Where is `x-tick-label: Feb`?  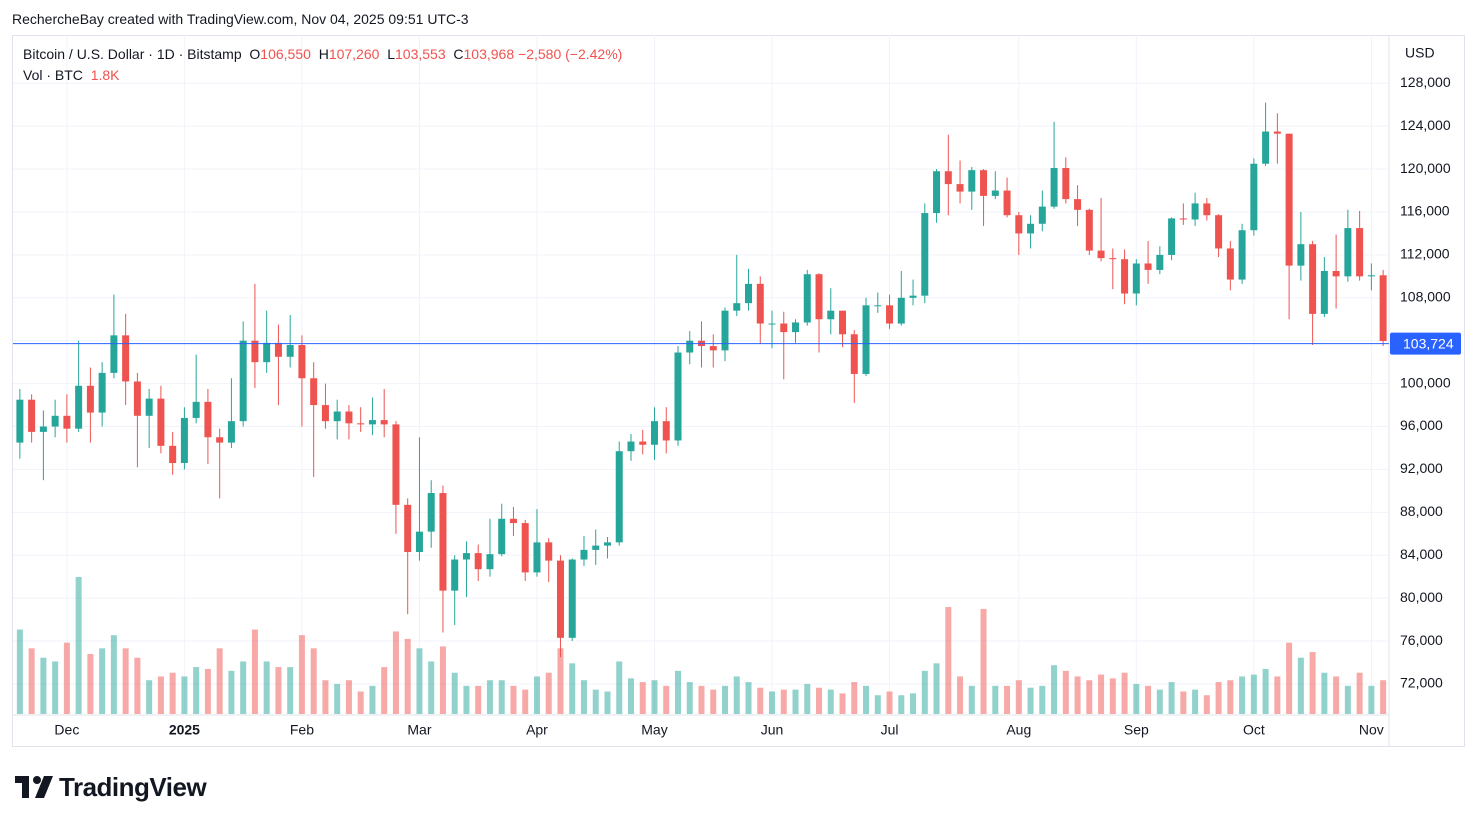 x-tick-label: Feb is located at coordinates (302, 730).